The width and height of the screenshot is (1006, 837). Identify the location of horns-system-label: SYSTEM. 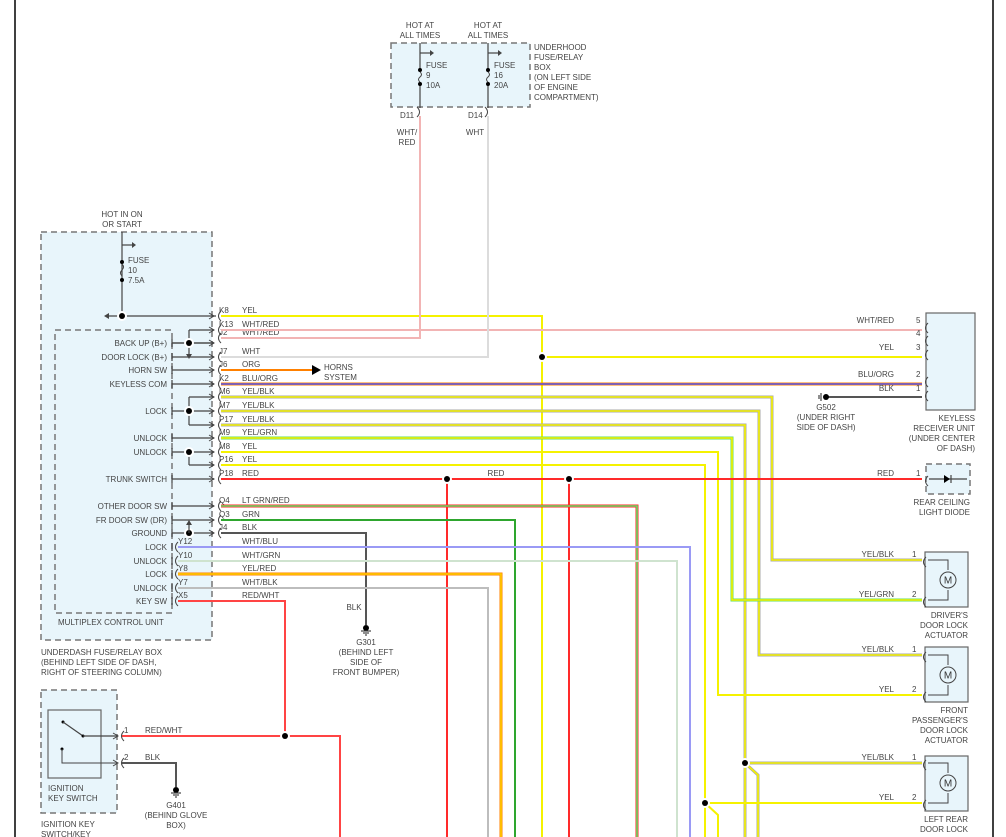
(340, 377).